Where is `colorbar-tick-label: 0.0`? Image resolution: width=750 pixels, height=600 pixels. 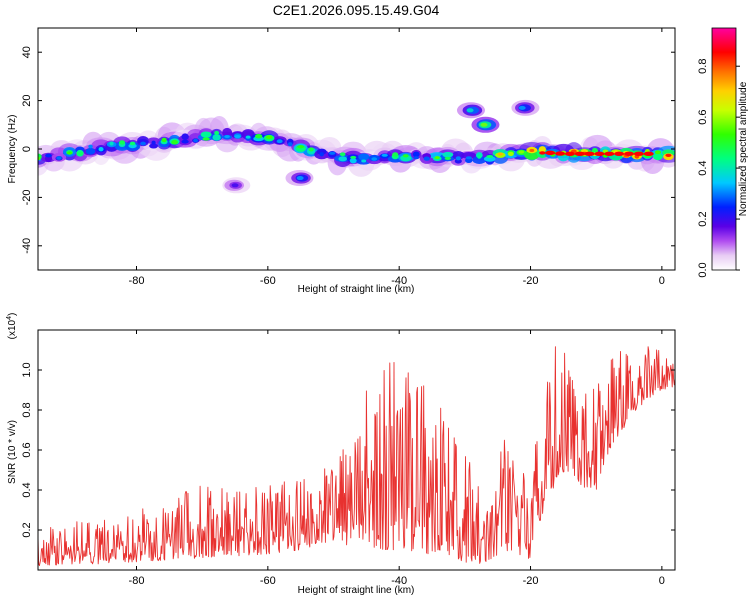 colorbar-tick-label: 0.0 is located at coordinates (703, 269).